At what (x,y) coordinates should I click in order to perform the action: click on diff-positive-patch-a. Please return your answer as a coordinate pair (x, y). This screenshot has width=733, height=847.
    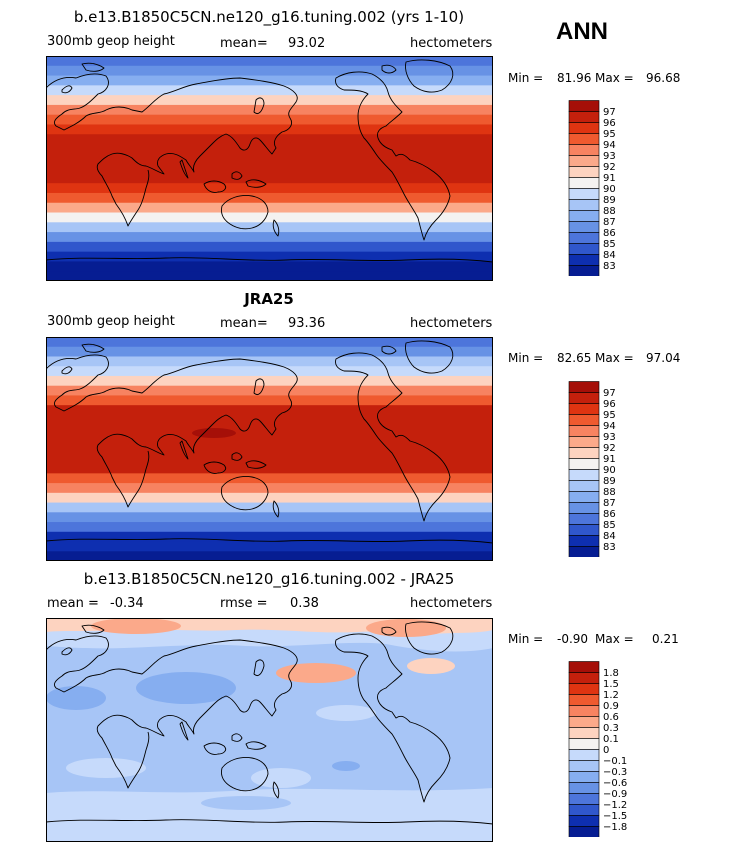
    Looking at the image, I should click on (136, 626).